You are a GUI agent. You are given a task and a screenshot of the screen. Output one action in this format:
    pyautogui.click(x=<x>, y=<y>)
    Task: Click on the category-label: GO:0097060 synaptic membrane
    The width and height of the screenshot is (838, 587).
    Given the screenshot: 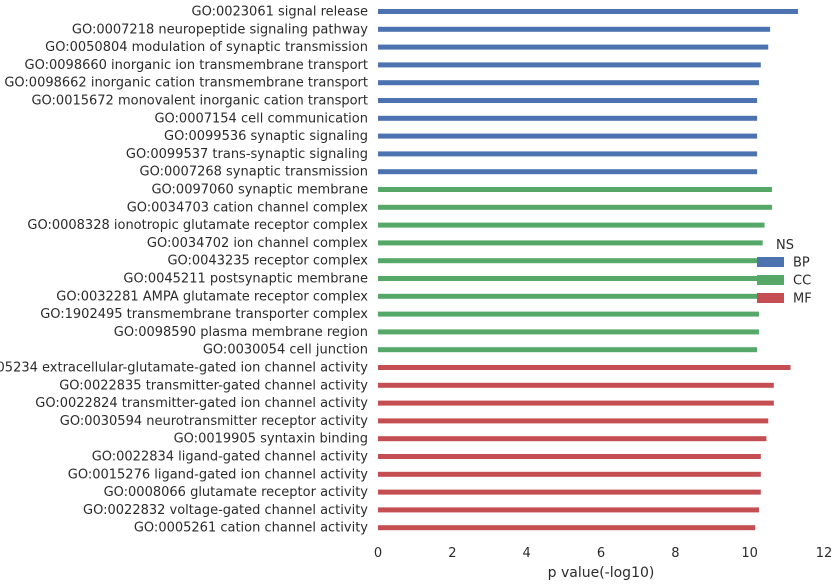 What is the action you would take?
    pyautogui.click(x=259, y=190)
    